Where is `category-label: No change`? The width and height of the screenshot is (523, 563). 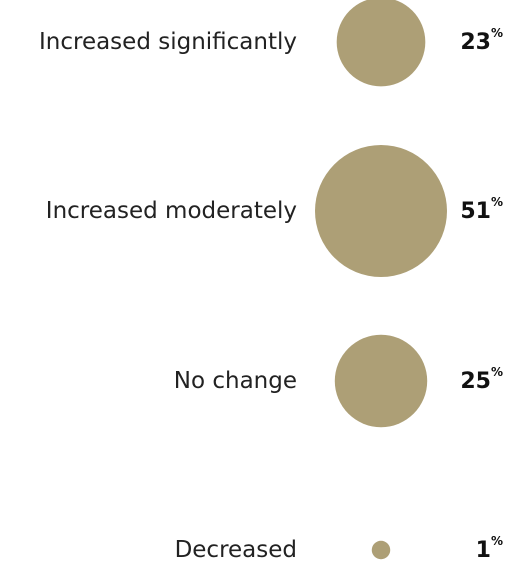 category-label: No change is located at coordinates (235, 381).